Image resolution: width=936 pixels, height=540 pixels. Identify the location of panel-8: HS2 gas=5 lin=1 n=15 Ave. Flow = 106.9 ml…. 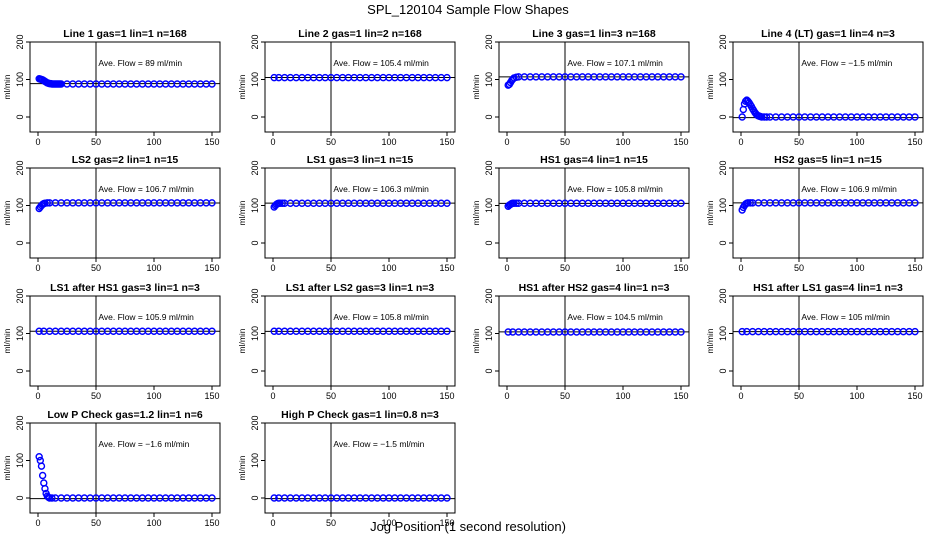
(814, 213).